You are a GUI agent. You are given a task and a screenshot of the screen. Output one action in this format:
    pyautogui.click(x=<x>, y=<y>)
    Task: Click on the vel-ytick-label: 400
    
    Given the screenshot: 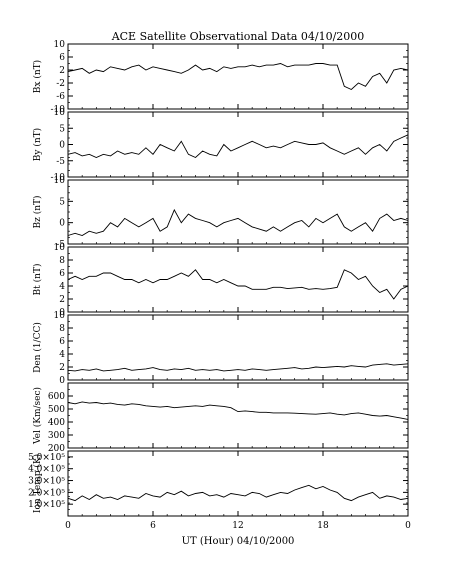 What is the action you would take?
    pyautogui.click(x=56, y=423)
    